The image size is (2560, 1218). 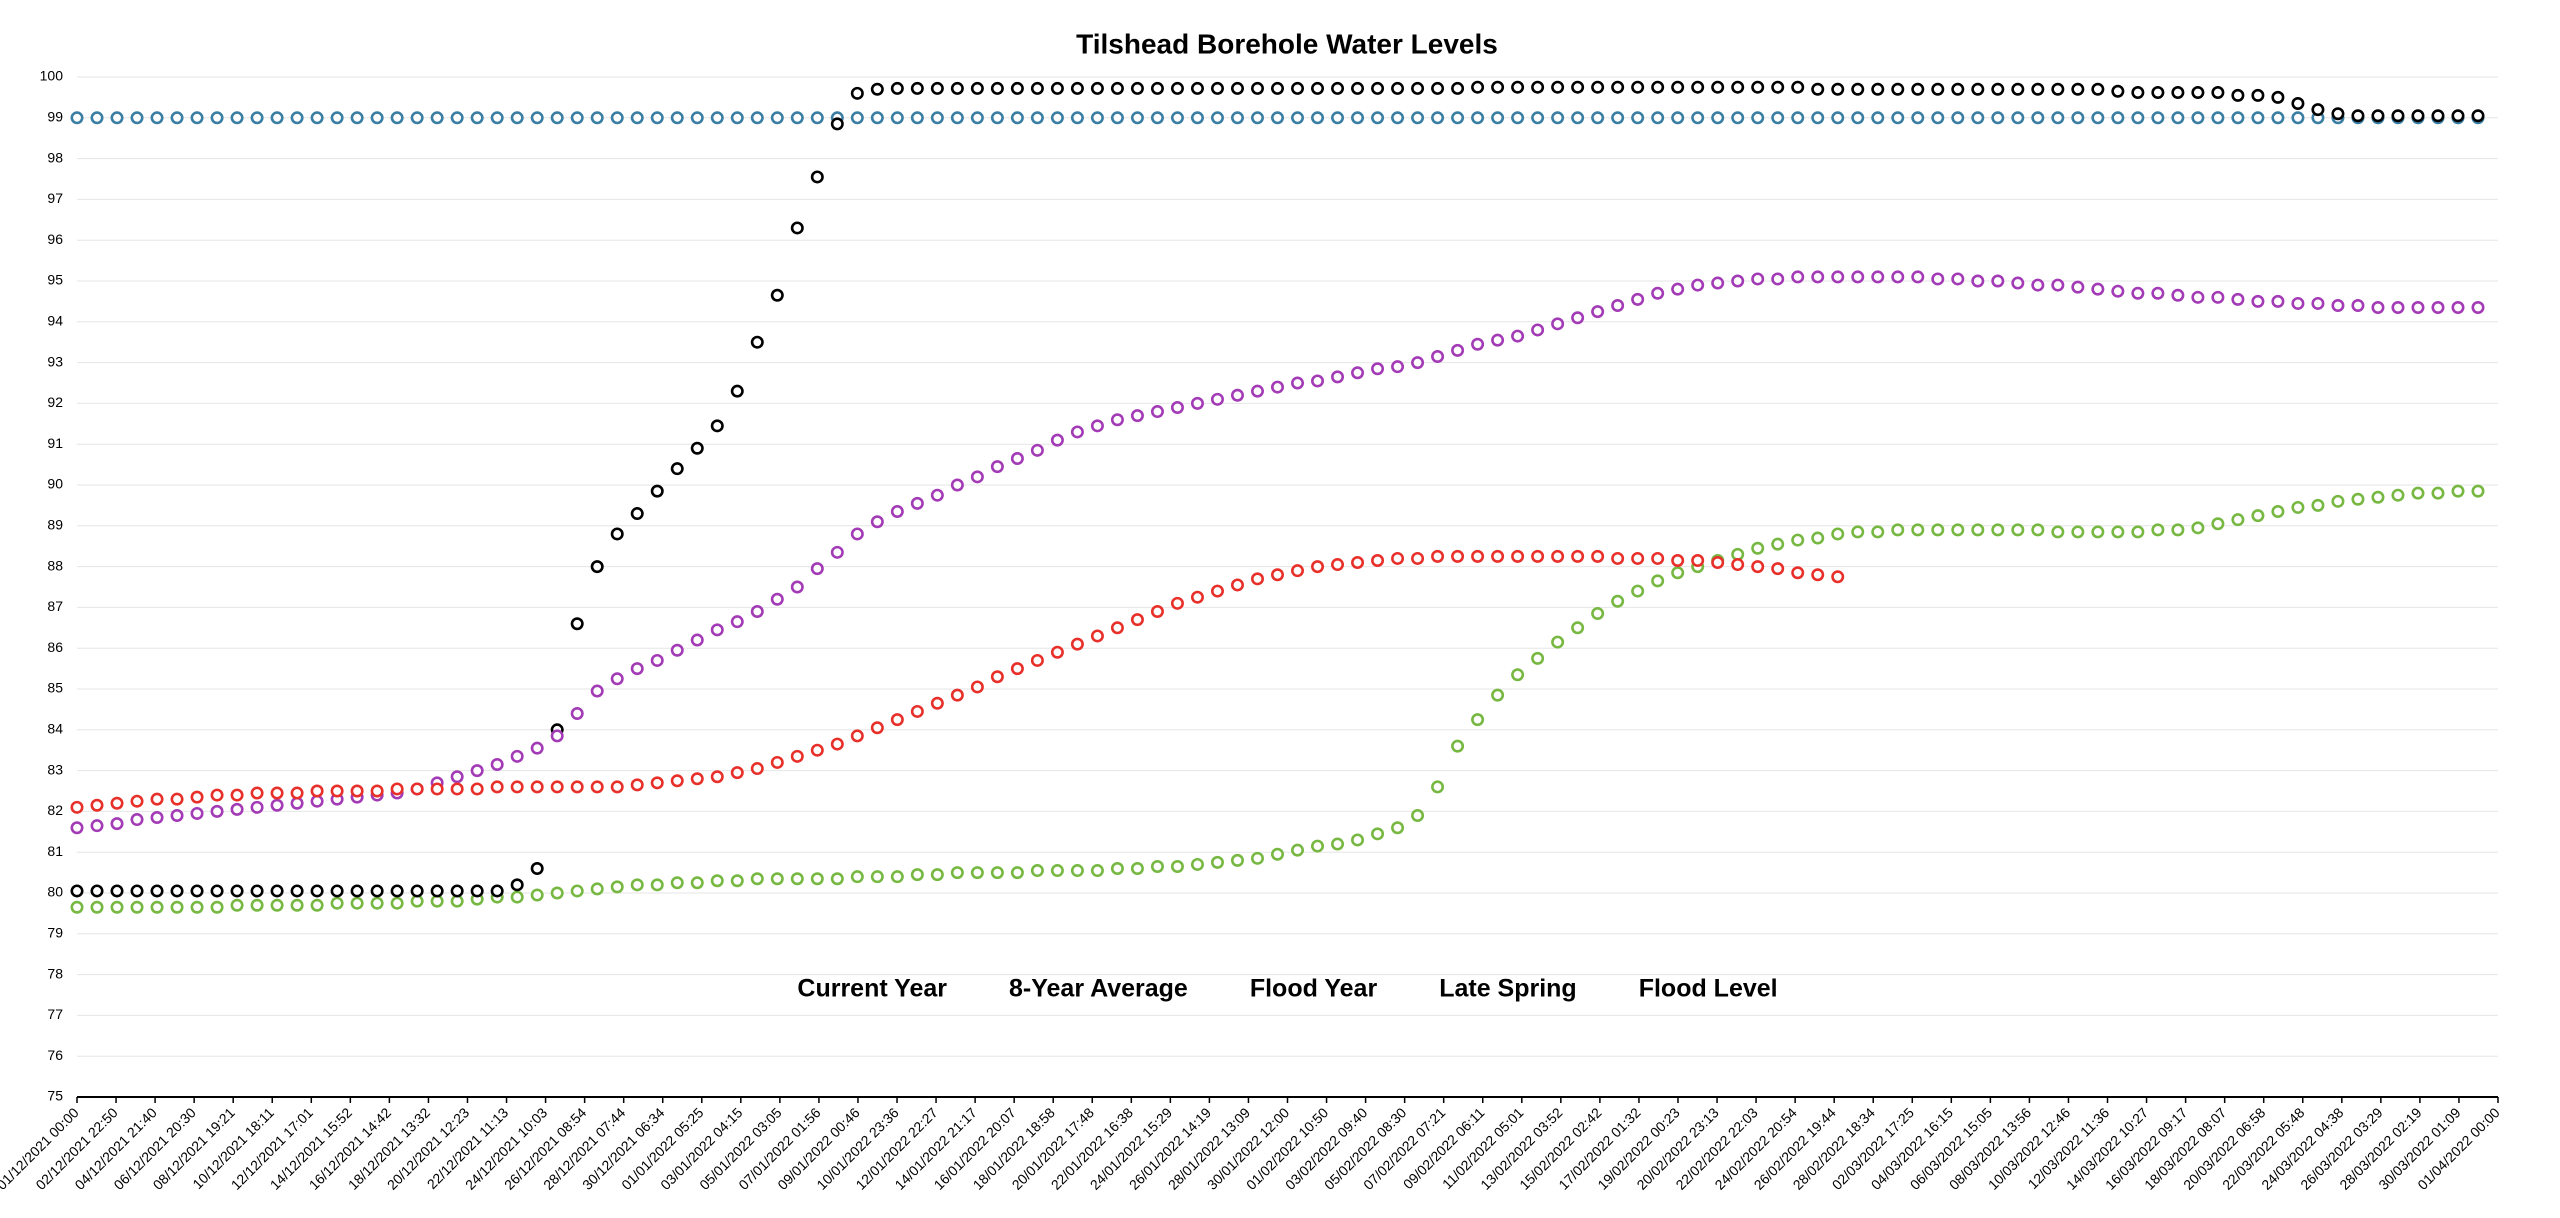 What do you see at coordinates (55, 851) in the screenshot?
I see `y-tick-label: 81` at bounding box center [55, 851].